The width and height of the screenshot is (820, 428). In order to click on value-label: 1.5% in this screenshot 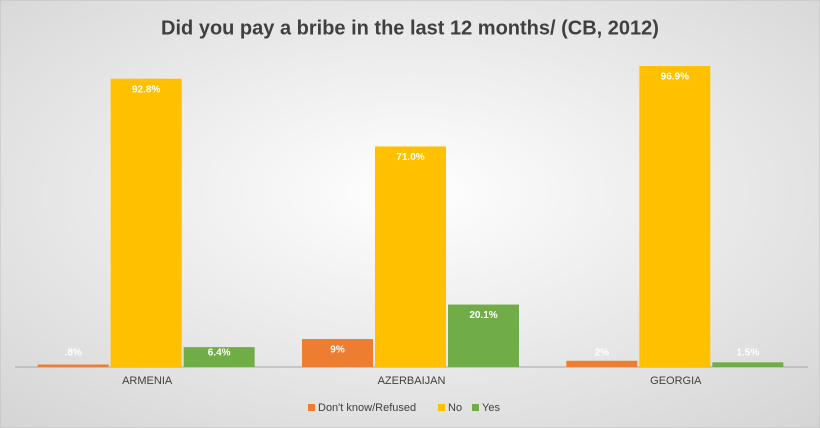, I will do `click(747, 353)`.